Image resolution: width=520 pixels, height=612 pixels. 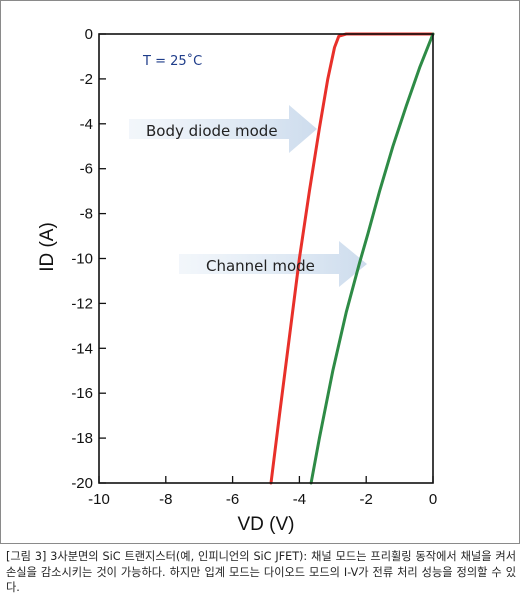 I want to click on y-tick-label: -10, so click(x=82, y=259).